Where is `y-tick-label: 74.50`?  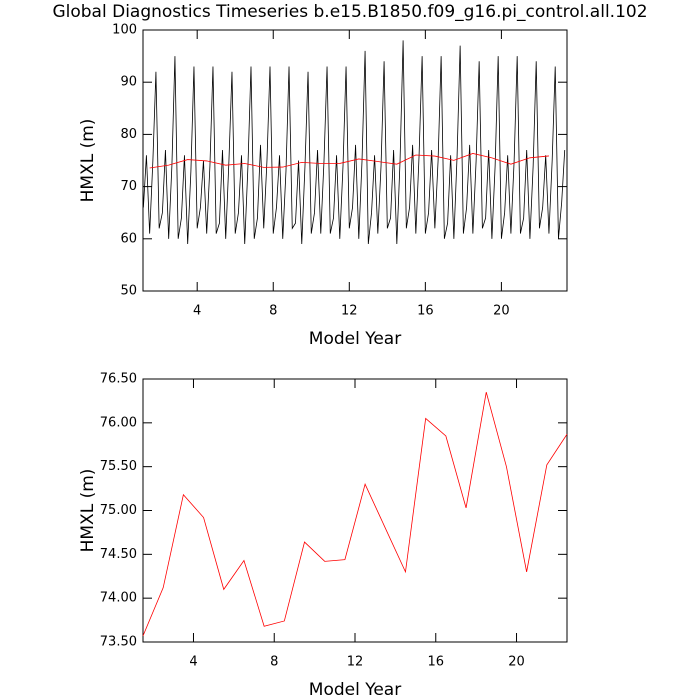 y-tick-label: 74.50 is located at coordinates (118, 554).